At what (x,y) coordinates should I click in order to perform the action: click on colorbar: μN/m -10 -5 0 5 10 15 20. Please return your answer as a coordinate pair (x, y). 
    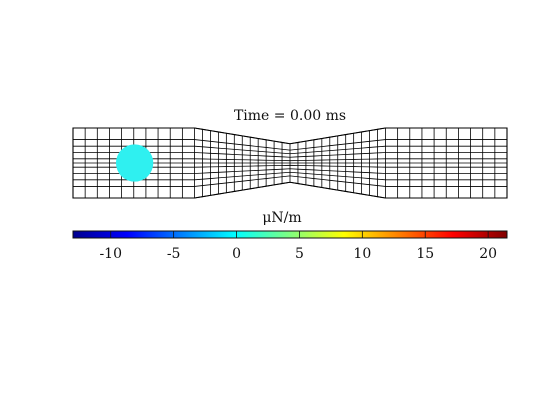
    Looking at the image, I should click on (290, 236).